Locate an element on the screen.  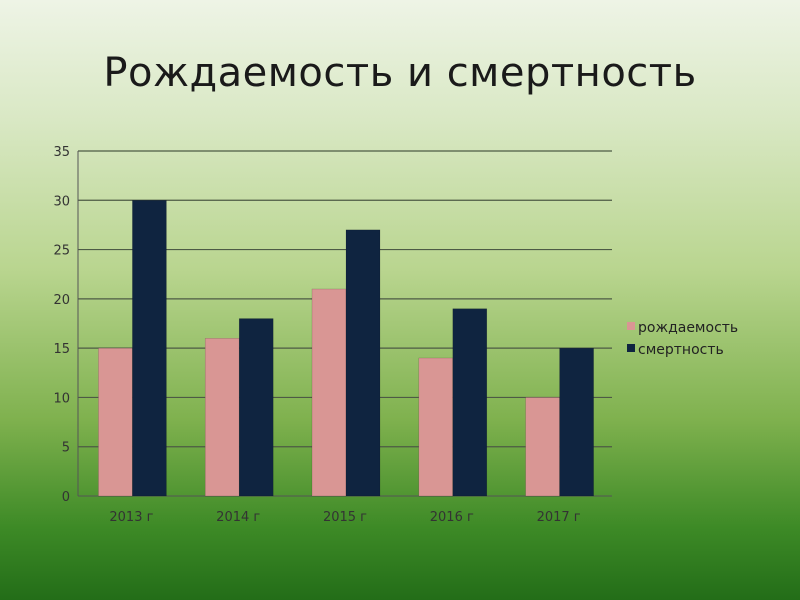
y-tick-label: 20 is located at coordinates (61, 300).